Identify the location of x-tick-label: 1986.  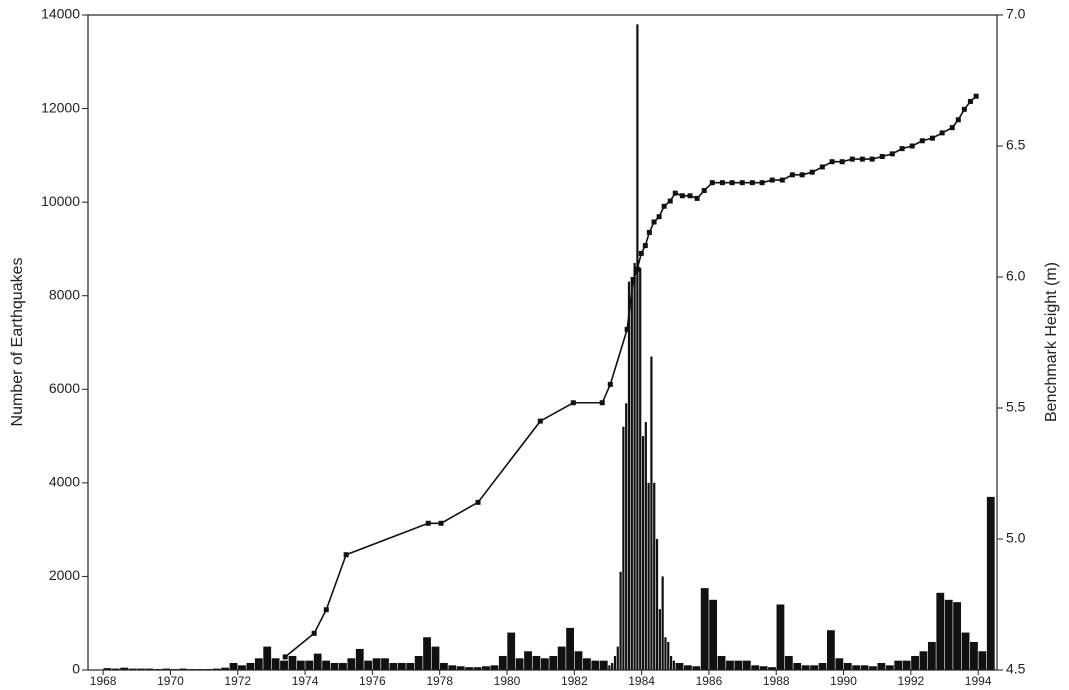
(709, 681).